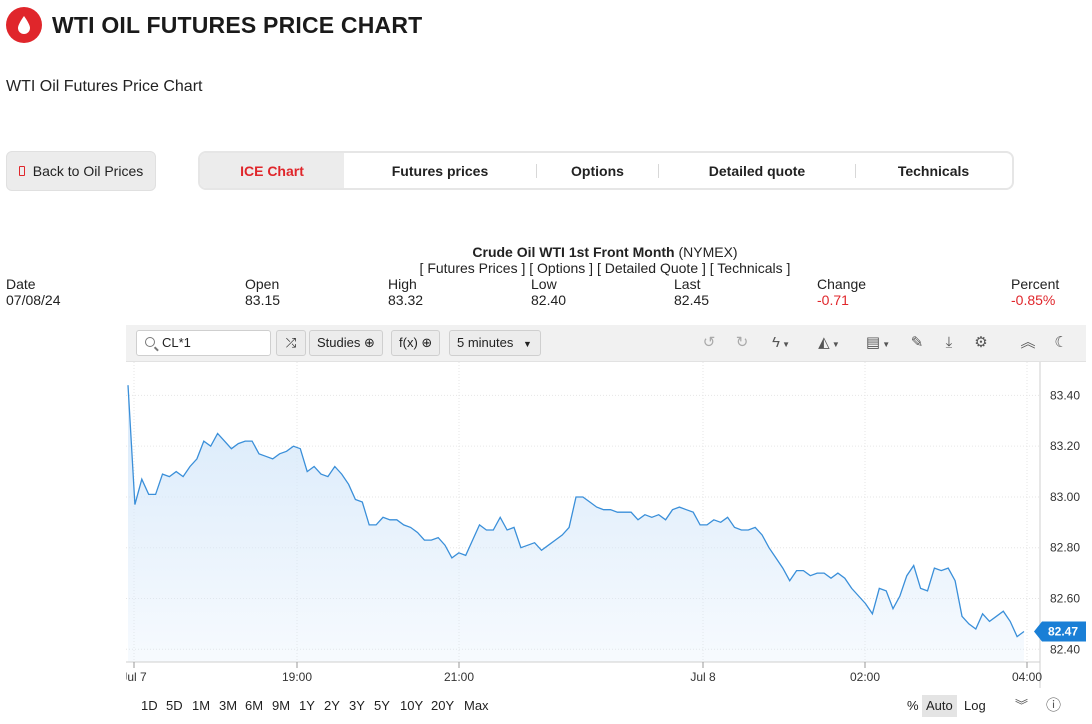  Describe the element at coordinates (878, 342) in the screenshot. I see `template-icon: ▤ ▼` at that location.